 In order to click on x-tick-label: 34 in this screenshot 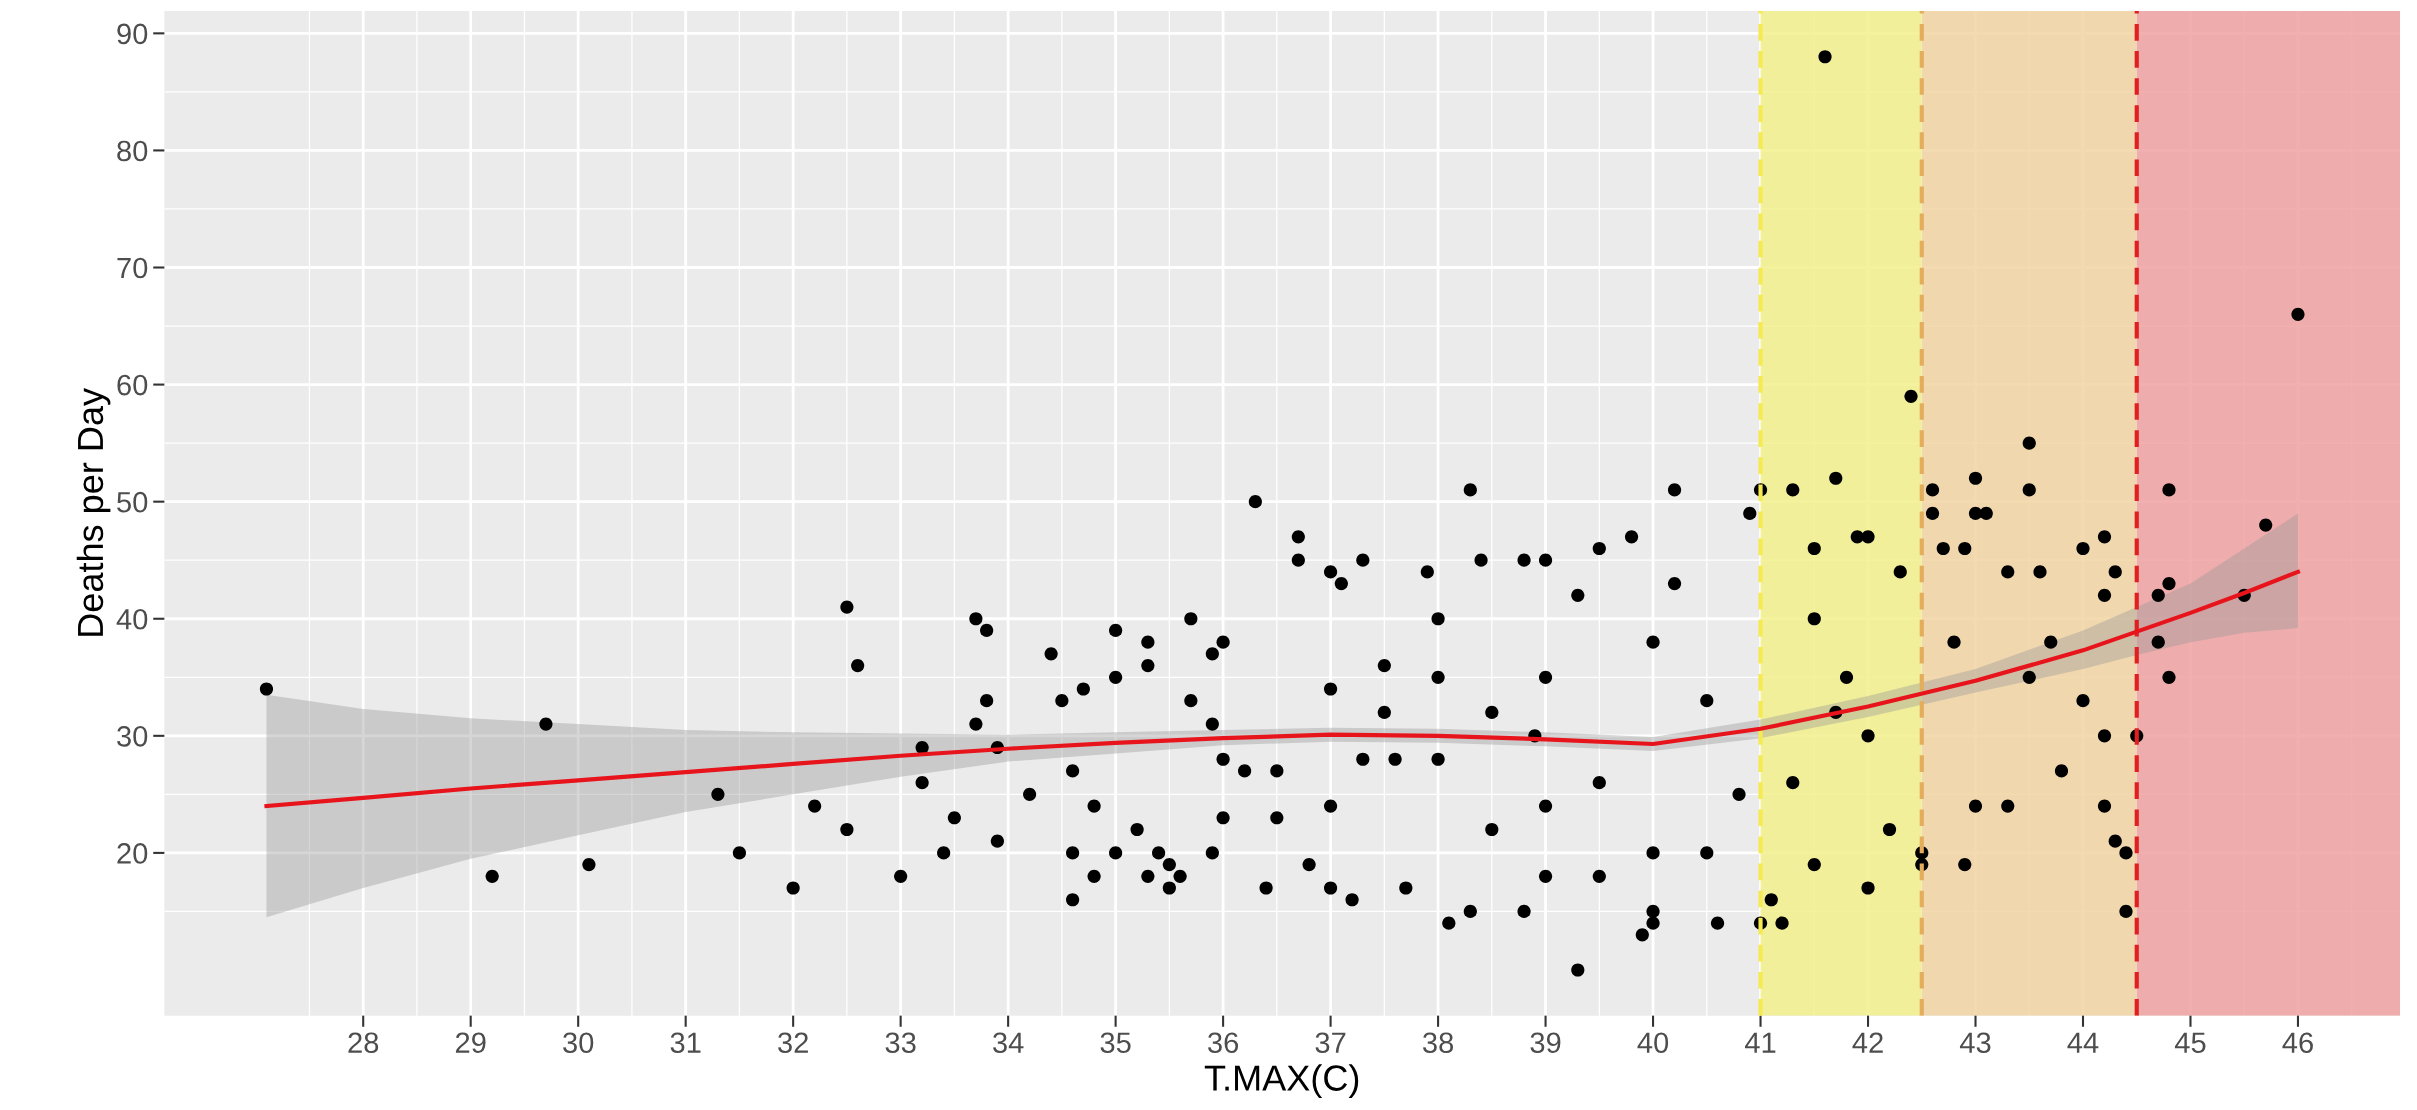, I will do `click(1008, 1043)`.